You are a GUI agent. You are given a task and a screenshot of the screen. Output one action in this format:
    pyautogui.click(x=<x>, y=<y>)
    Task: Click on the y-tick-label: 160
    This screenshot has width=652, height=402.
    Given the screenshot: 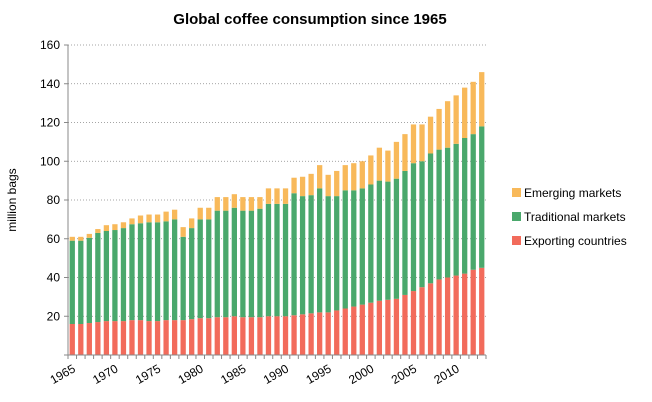 What is the action you would take?
    pyautogui.click(x=50, y=45)
    